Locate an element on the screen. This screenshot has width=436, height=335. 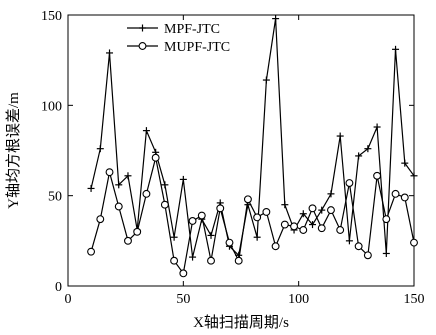
y-tick-label: 100 is located at coordinates (51, 106).